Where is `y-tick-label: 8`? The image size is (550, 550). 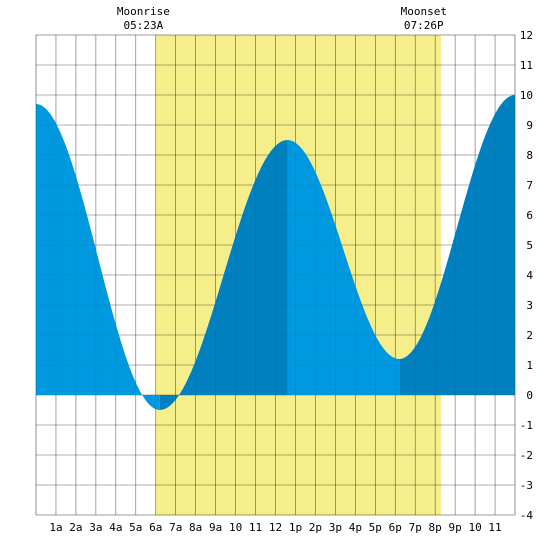
y-tick-label: 8 is located at coordinates (529, 155).